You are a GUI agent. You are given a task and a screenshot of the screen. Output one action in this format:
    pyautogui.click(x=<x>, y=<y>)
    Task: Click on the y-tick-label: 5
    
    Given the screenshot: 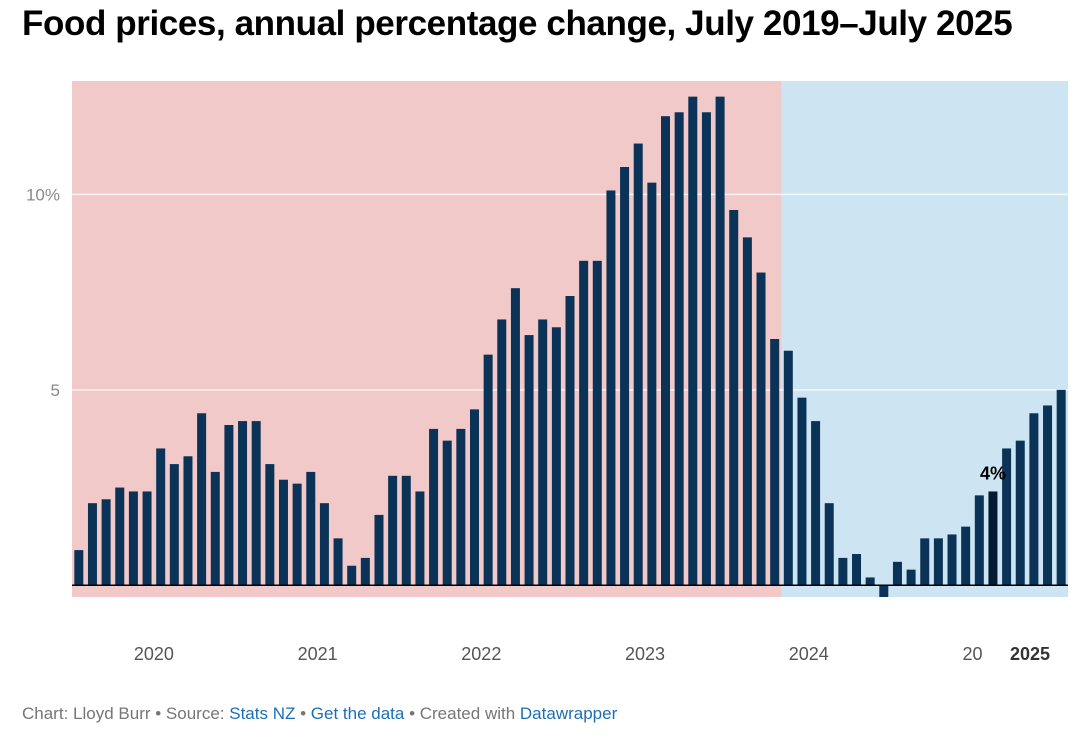 What is the action you would take?
    pyautogui.click(x=55, y=390)
    